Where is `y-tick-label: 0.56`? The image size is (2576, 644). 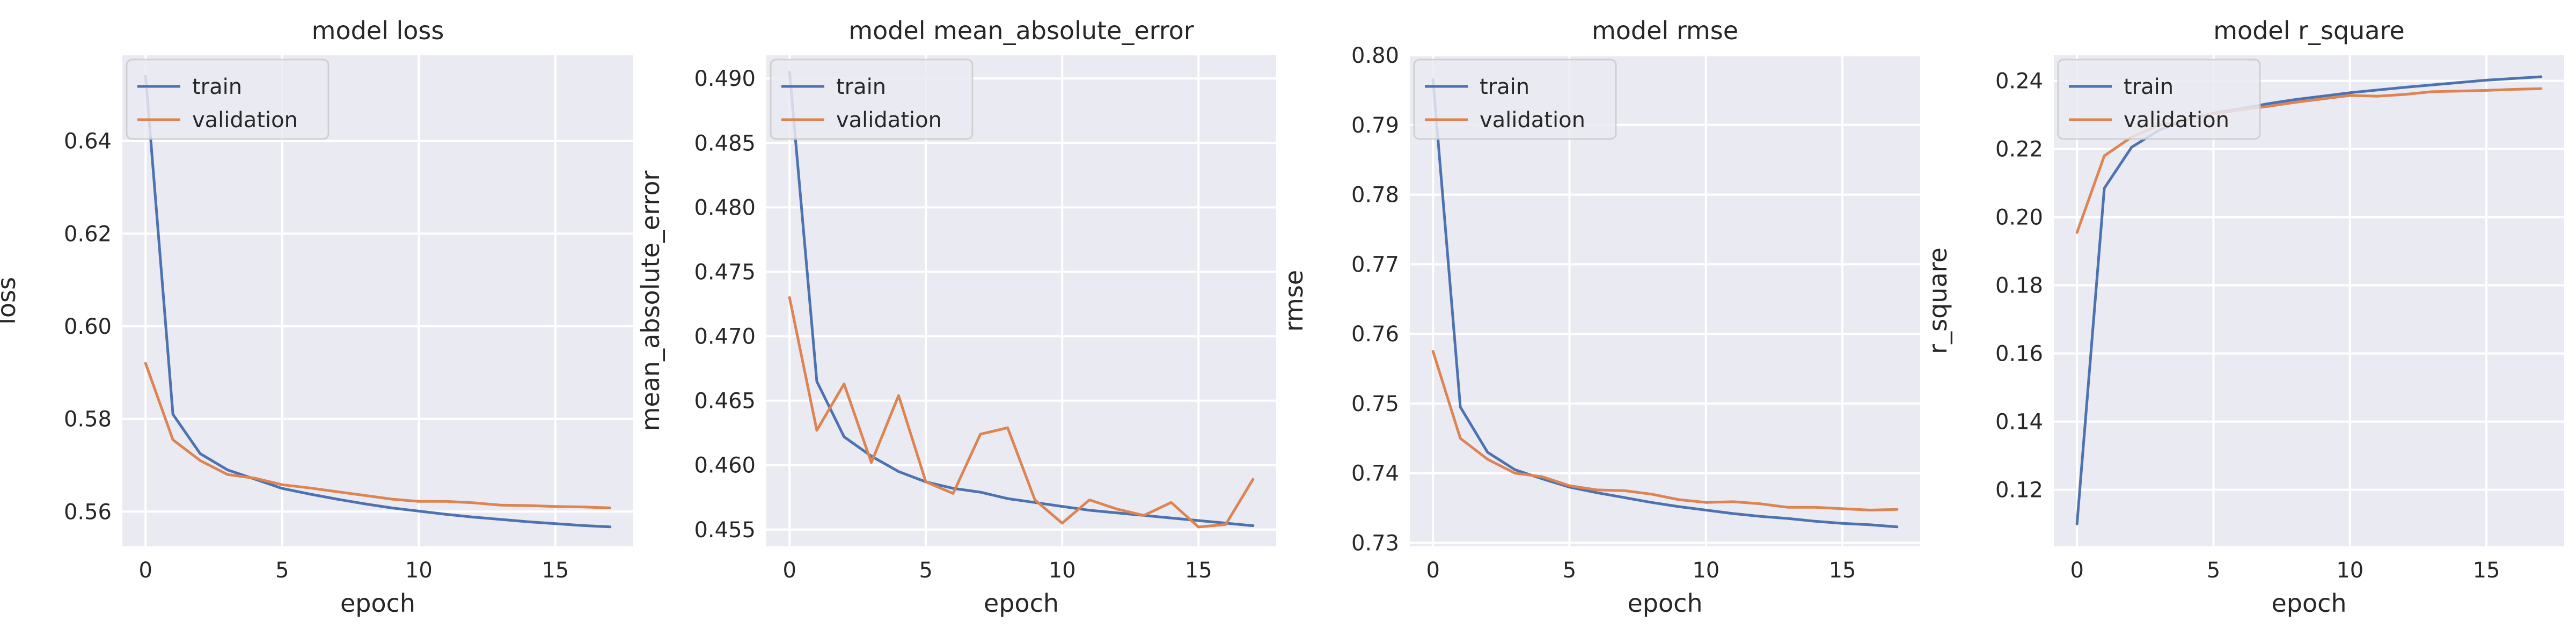
y-tick-label: 0.56 is located at coordinates (88, 512).